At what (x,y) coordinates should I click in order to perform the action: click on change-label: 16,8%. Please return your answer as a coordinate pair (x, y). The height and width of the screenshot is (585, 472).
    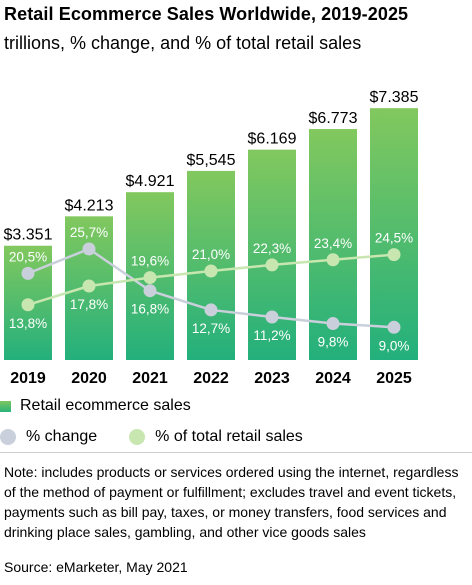
    Looking at the image, I should click on (150, 309).